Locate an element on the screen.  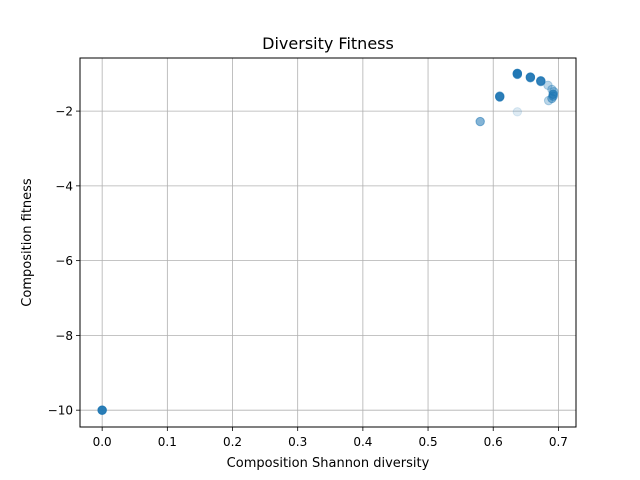
x-tick-label: 0.1 is located at coordinates (167, 442).